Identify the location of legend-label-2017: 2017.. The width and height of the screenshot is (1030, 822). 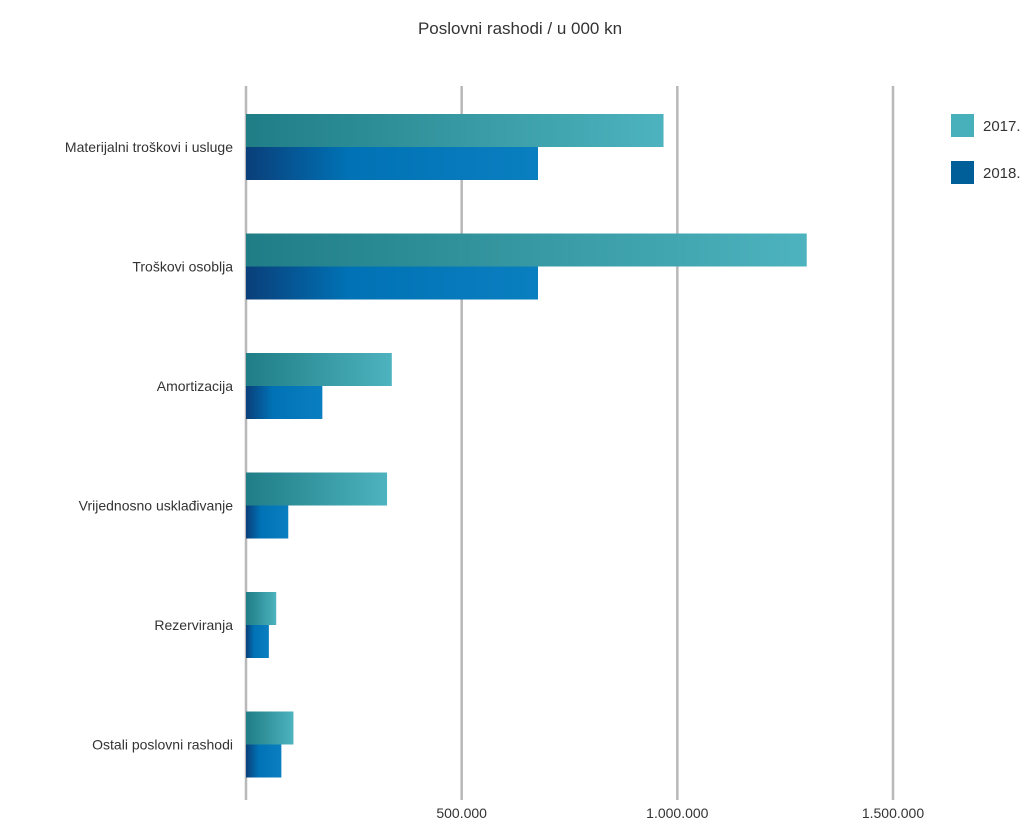
(1002, 126).